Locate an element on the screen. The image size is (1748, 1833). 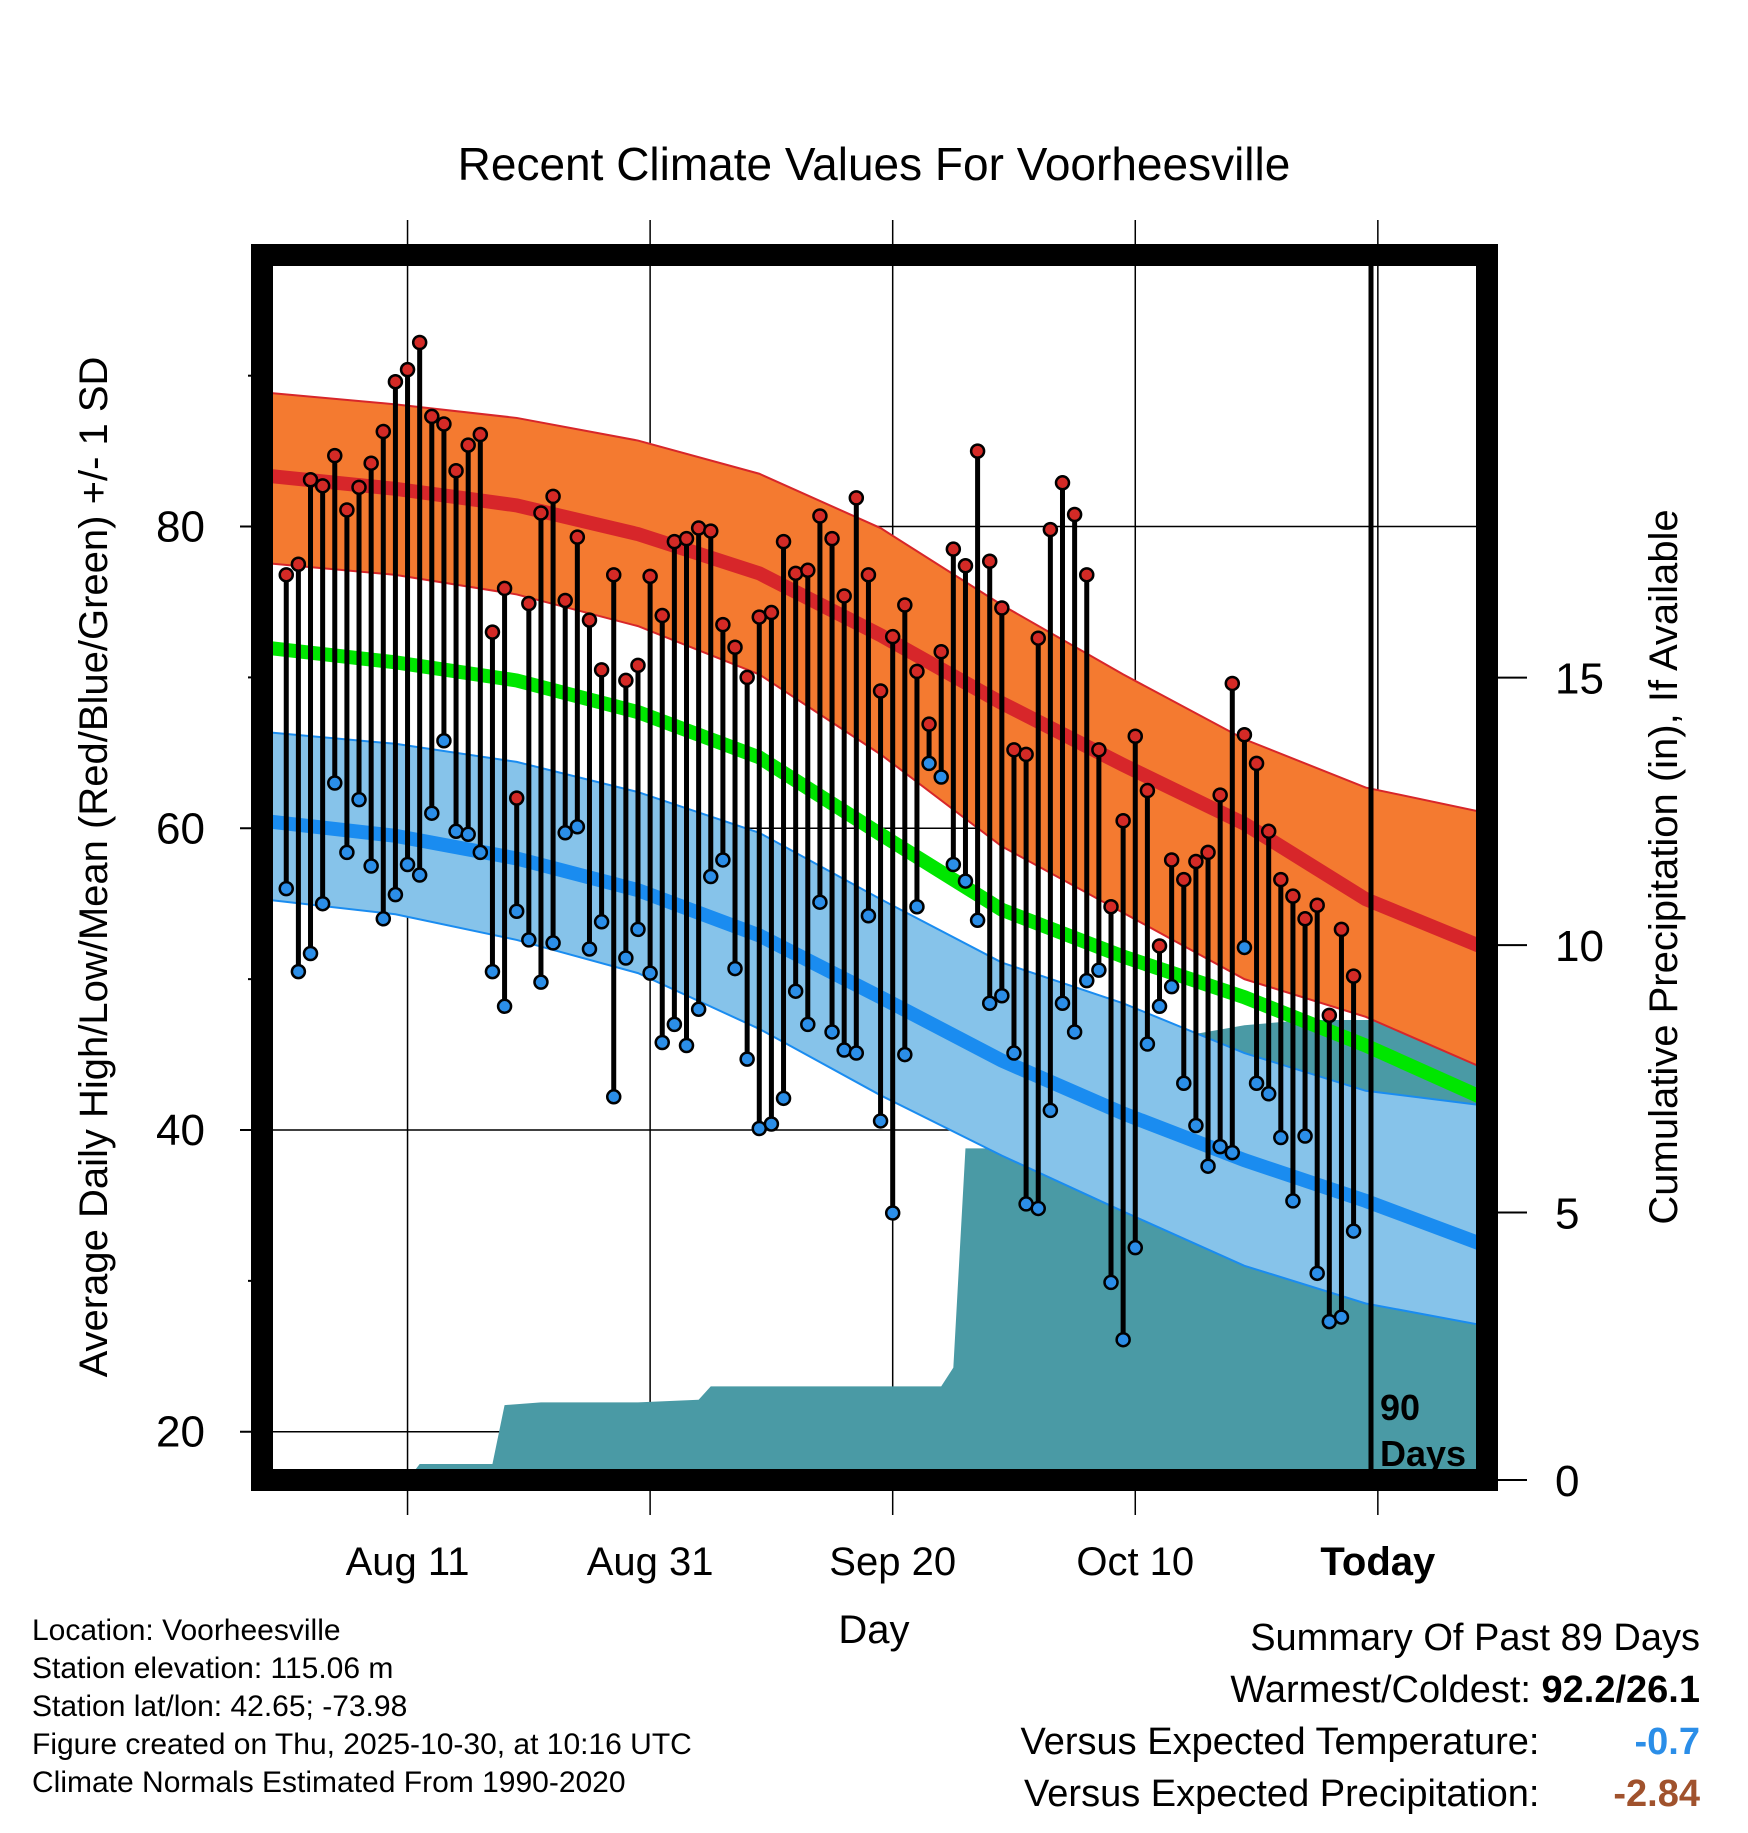
temp-label: Versus Expected Temperature: is located at coordinates (1280, 1742).